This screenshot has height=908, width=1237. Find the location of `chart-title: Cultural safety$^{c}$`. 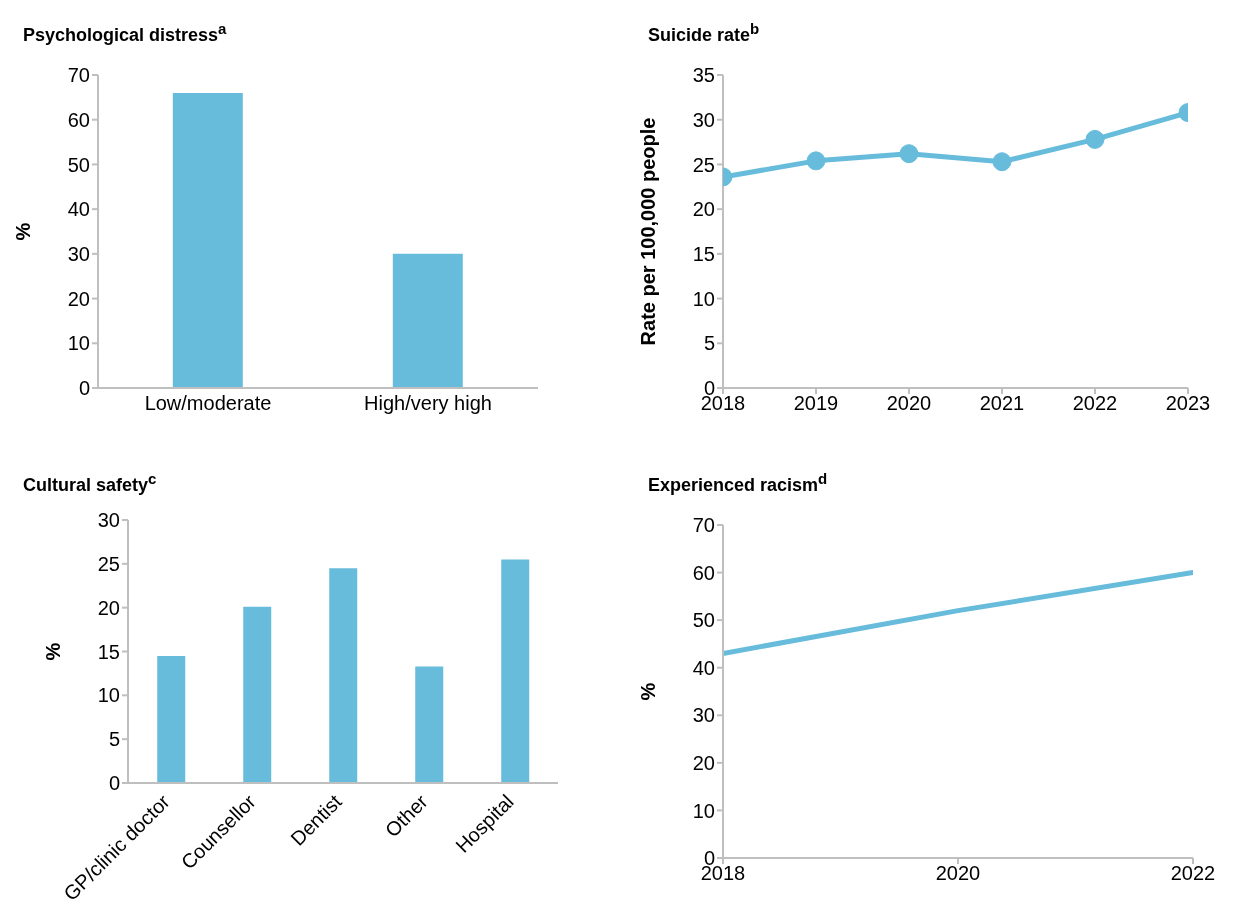

chart-title: Cultural safety$^{c}$ is located at coordinates (90, 483).